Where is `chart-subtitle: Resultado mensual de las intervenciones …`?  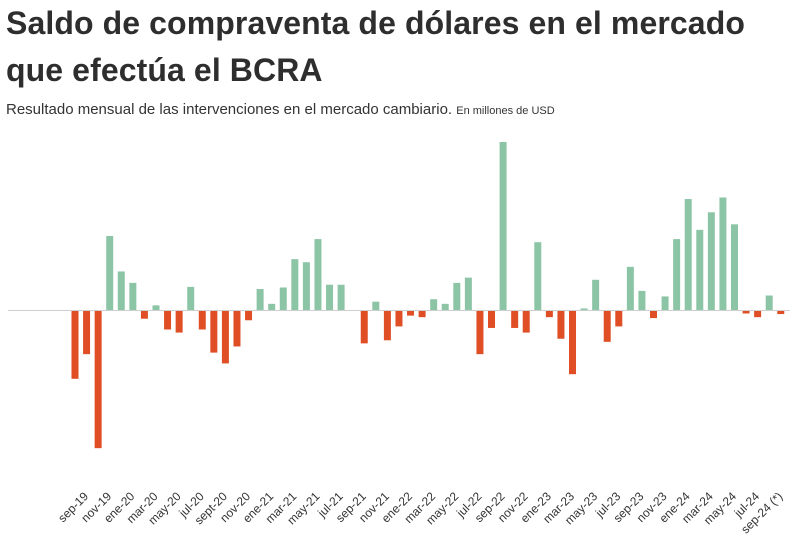
chart-subtitle: Resultado mensual de las intervenciones … is located at coordinates (280, 109).